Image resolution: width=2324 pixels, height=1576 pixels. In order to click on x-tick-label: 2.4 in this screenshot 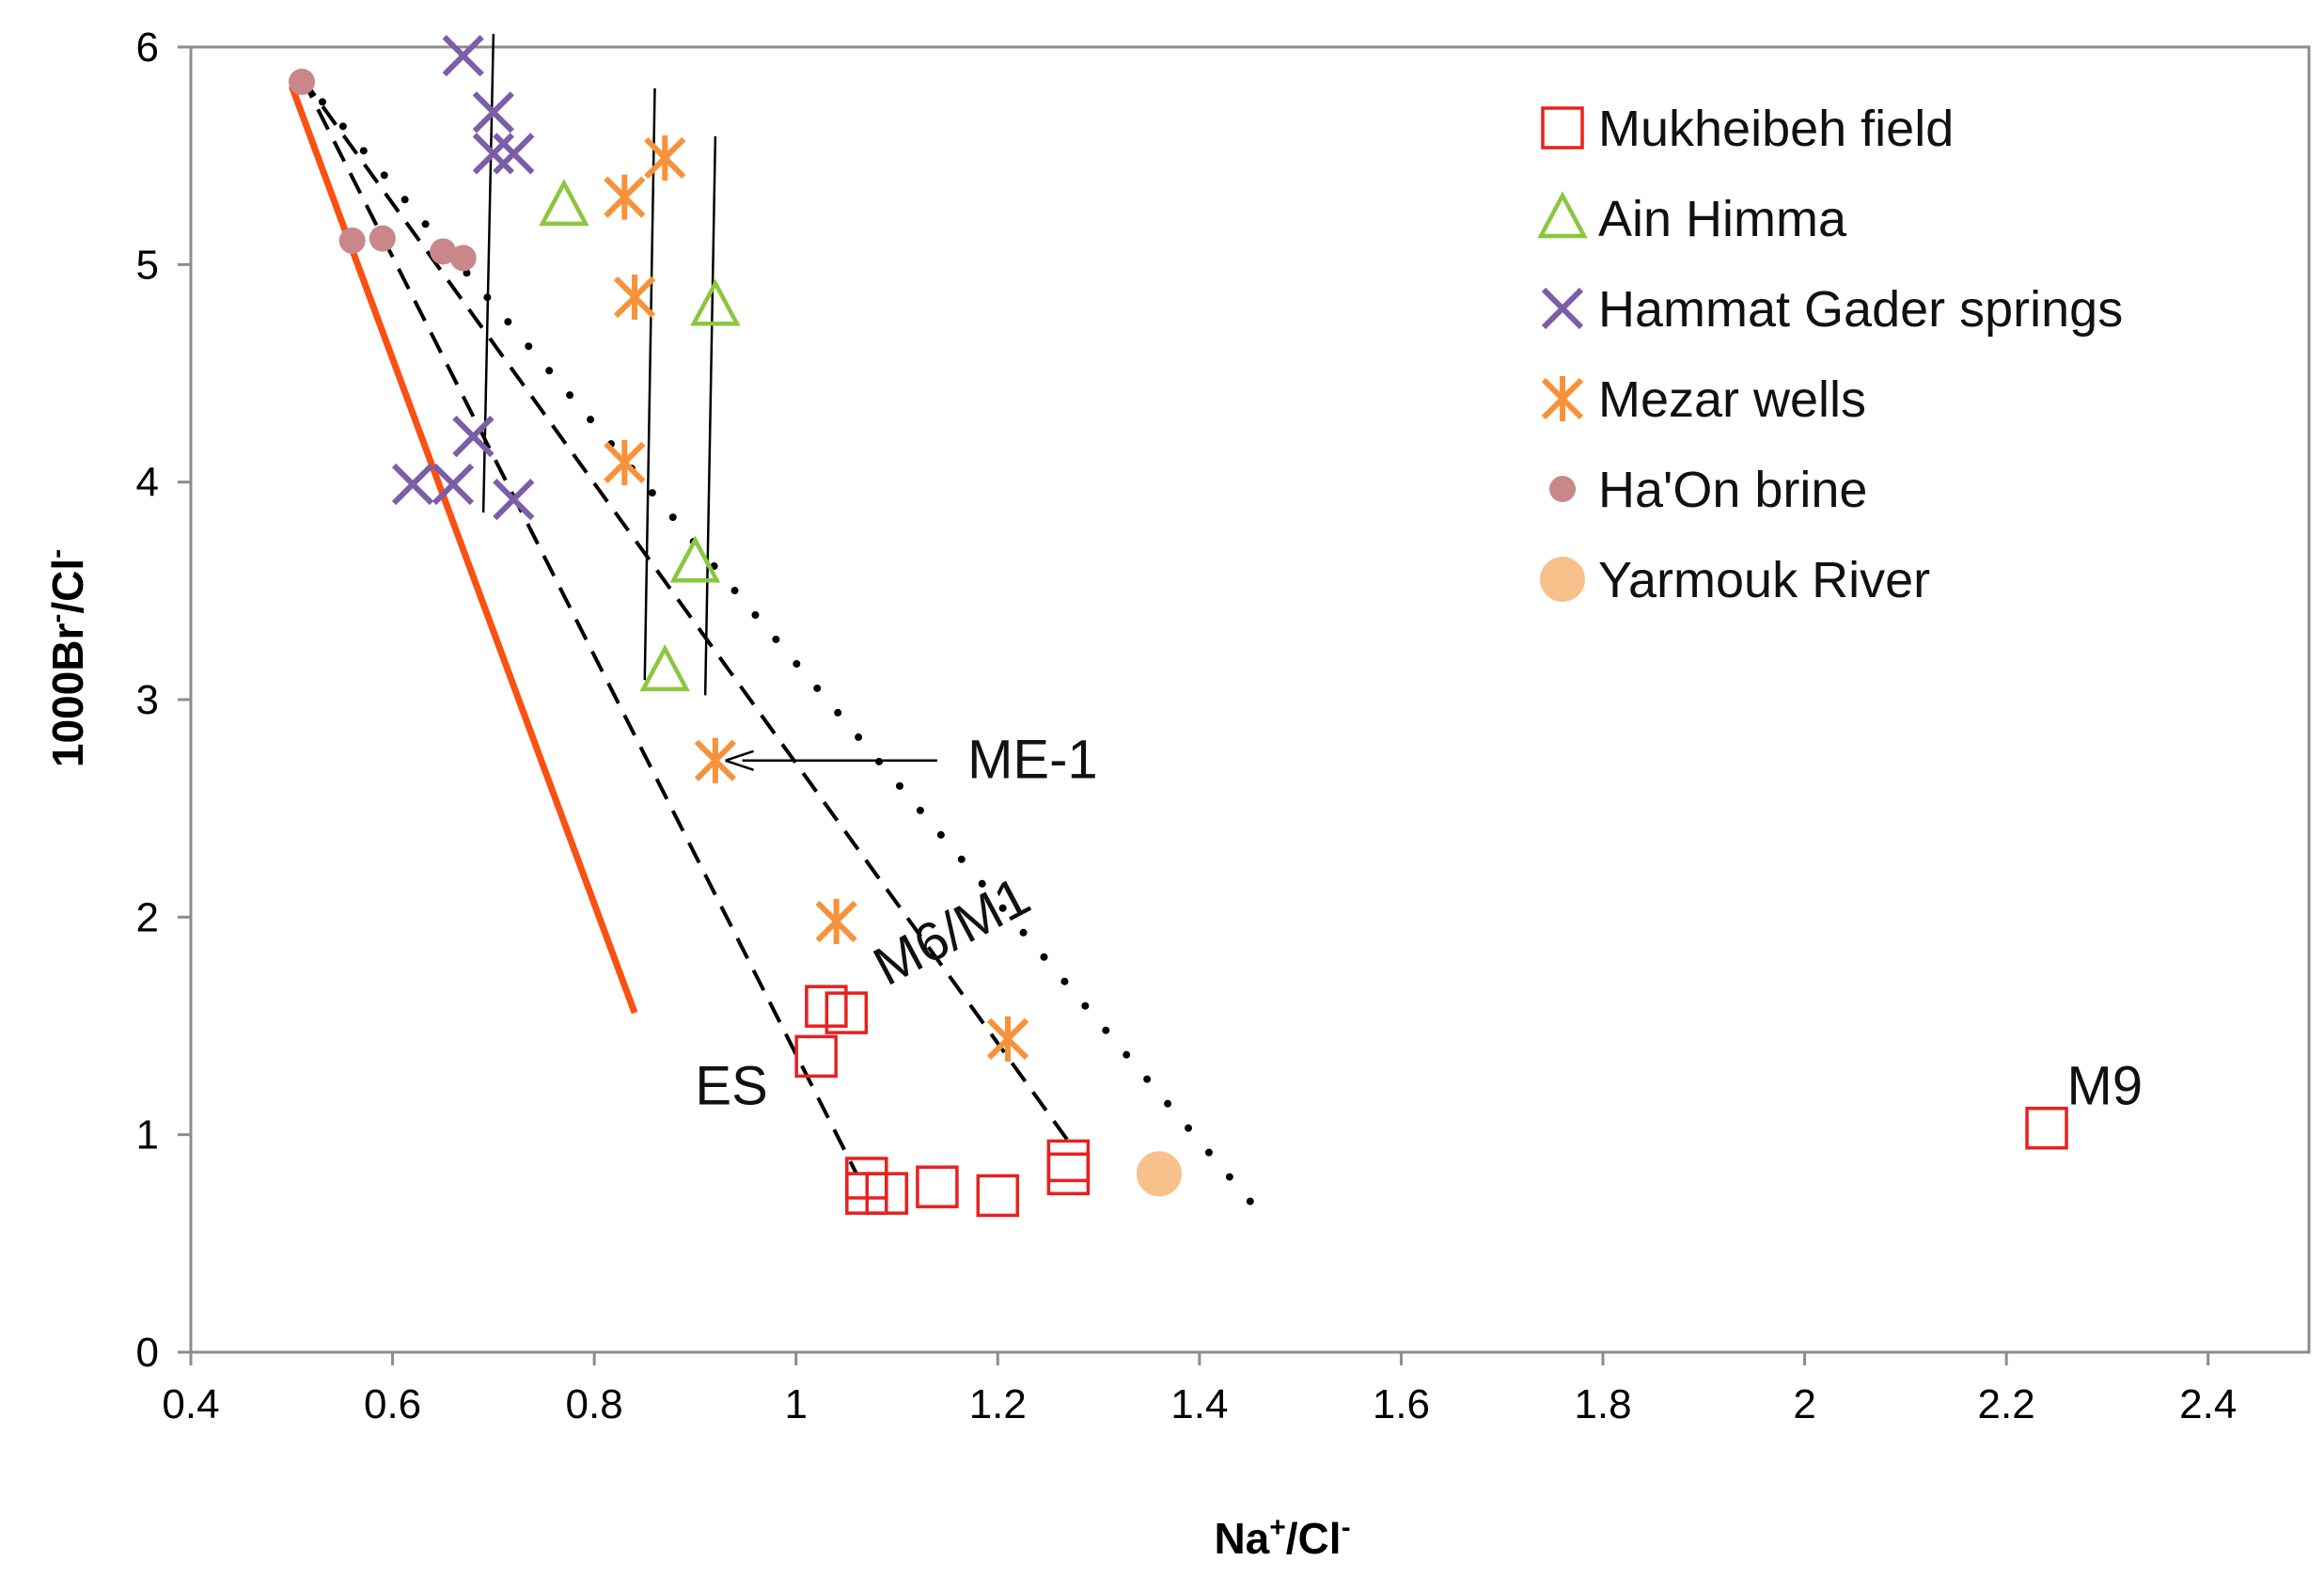, I will do `click(2208, 1404)`.